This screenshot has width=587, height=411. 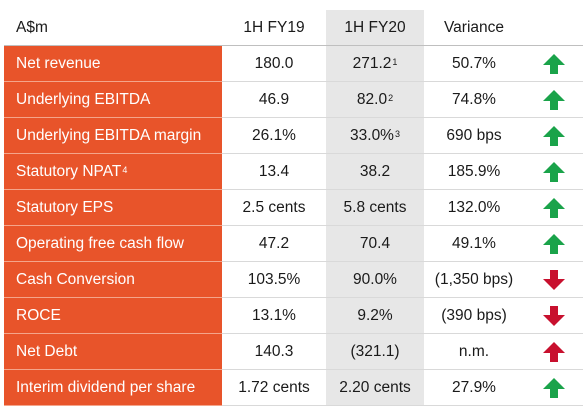 What do you see at coordinates (474, 207) in the screenshot?
I see `variance-value: 132.0%` at bounding box center [474, 207].